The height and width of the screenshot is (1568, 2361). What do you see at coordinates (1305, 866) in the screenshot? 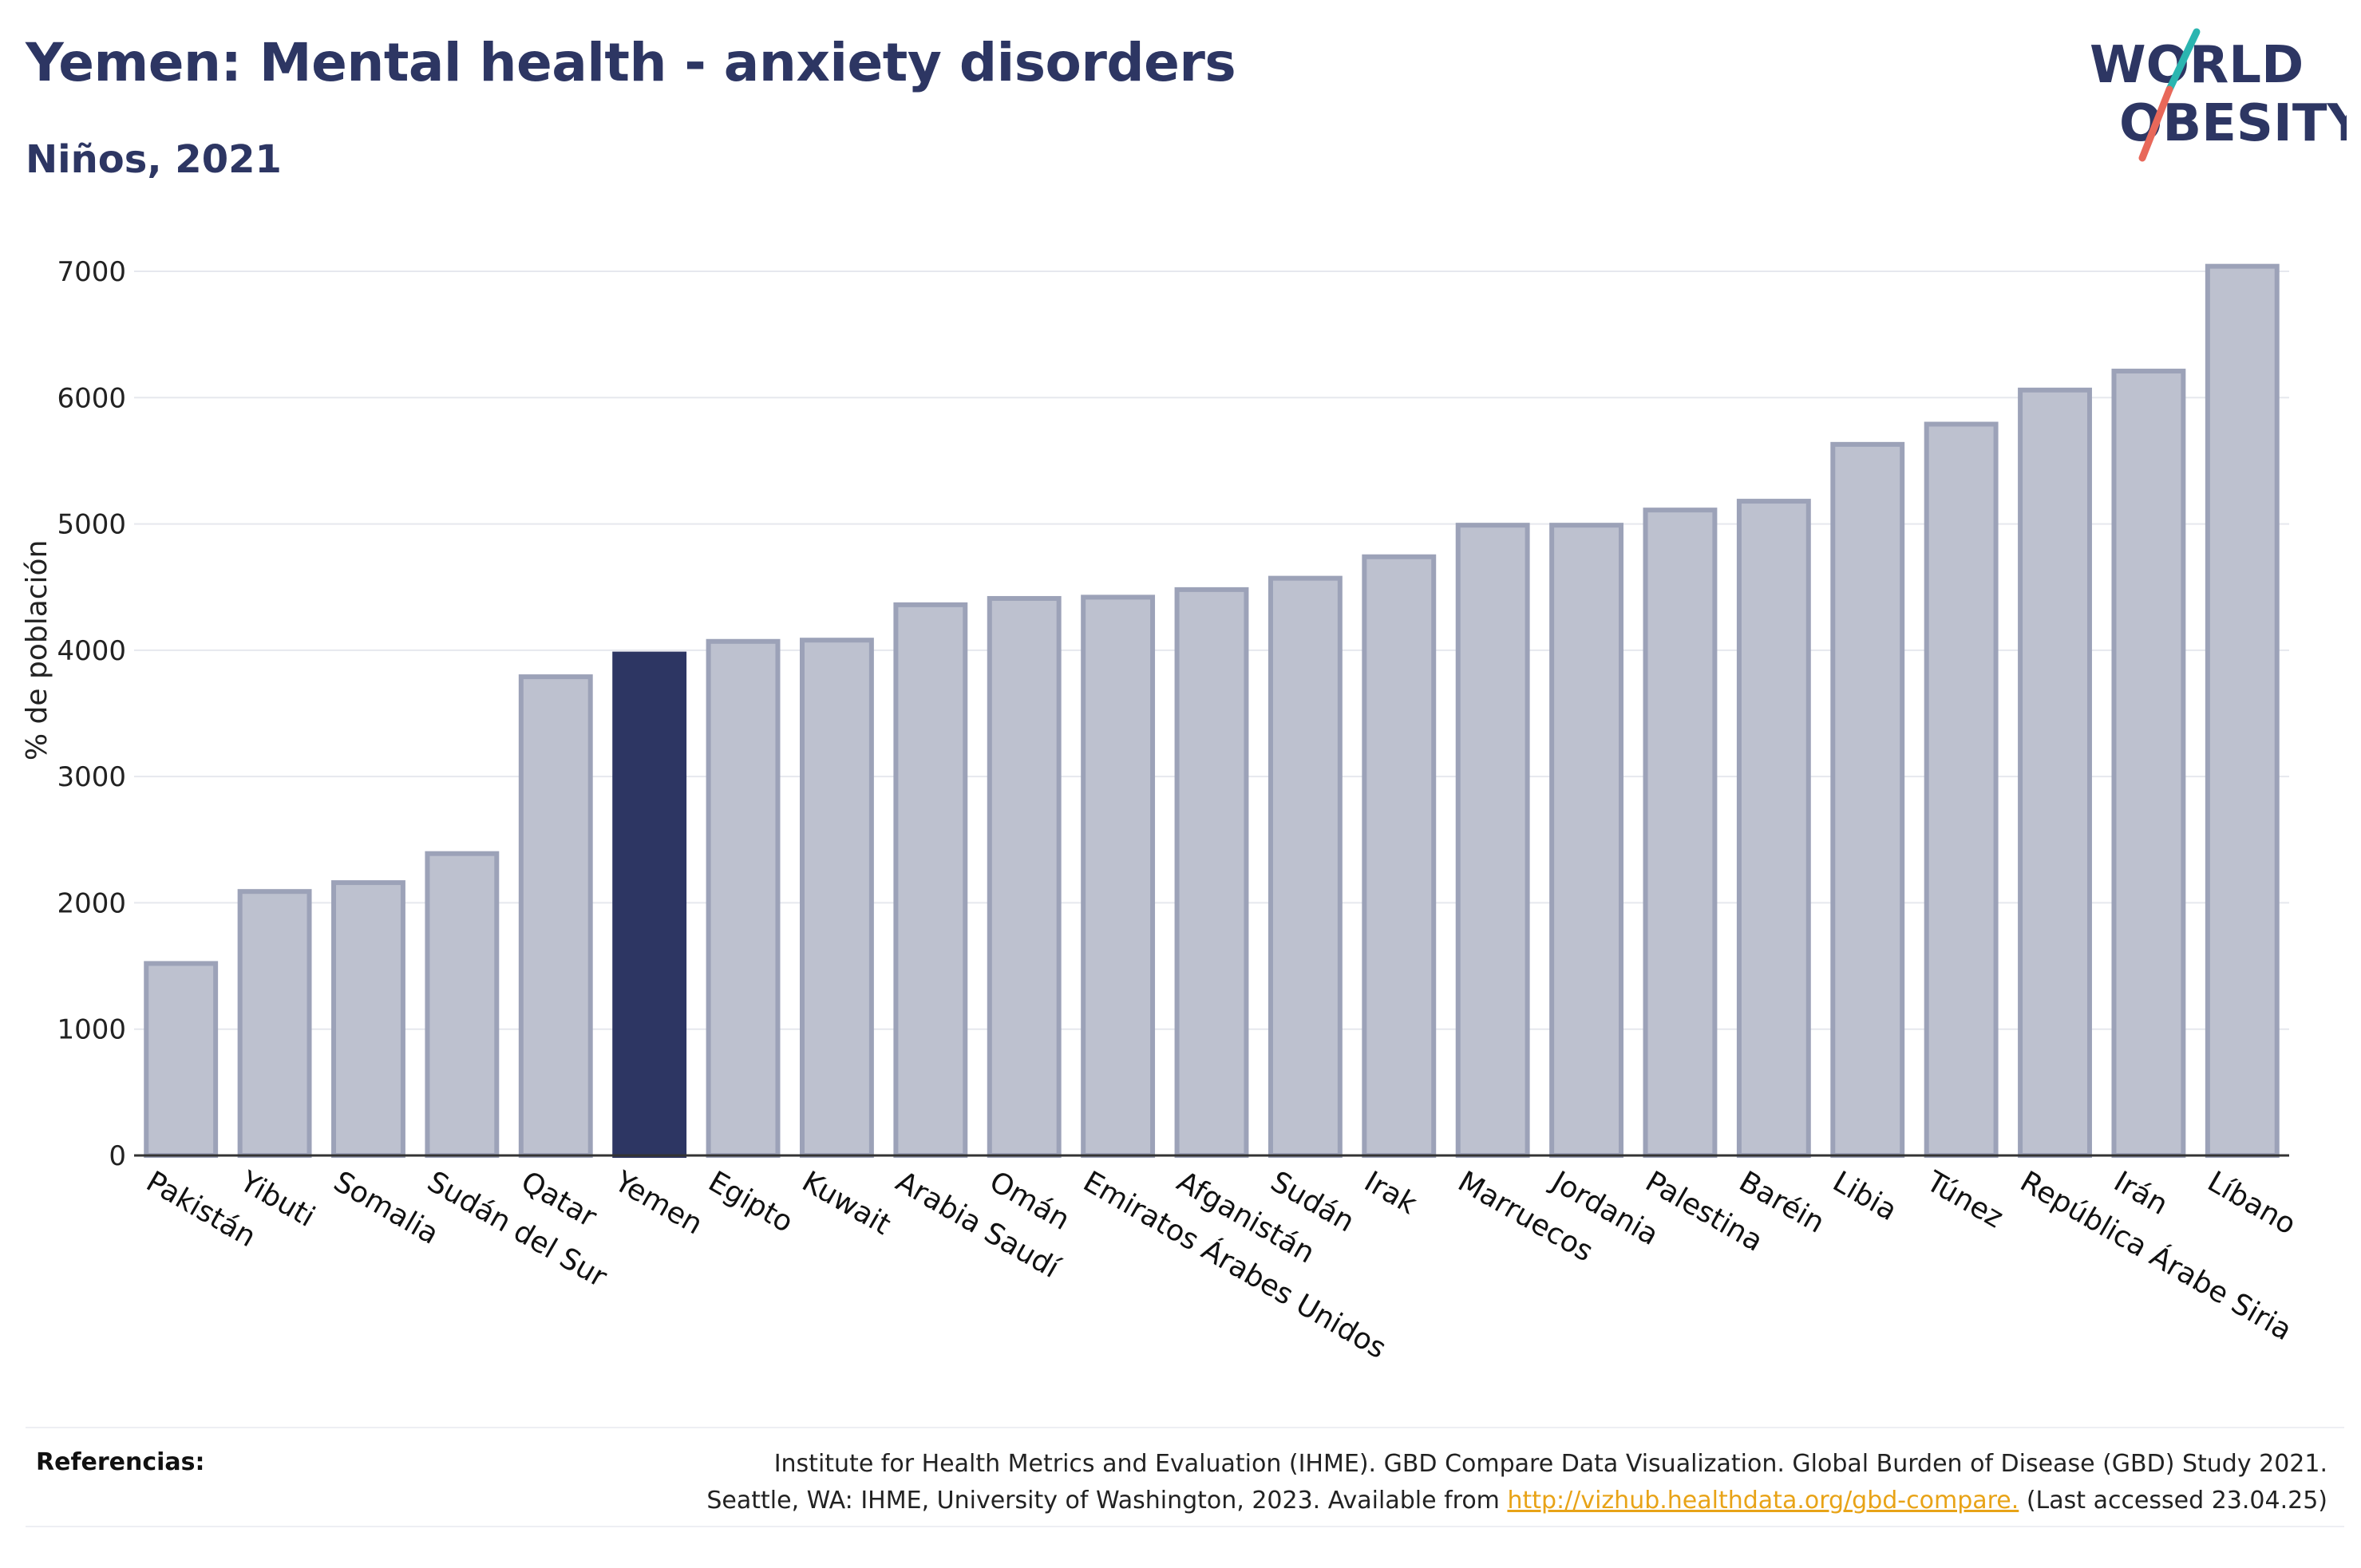
I see `bar-sudán` at bounding box center [1305, 866].